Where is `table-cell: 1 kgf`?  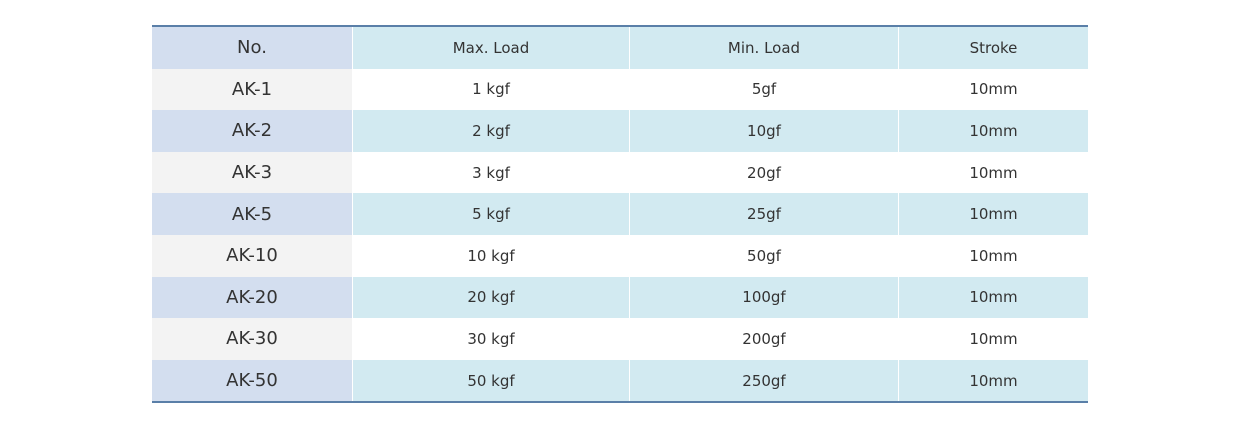
table-cell: 1 kgf is located at coordinates (491, 89).